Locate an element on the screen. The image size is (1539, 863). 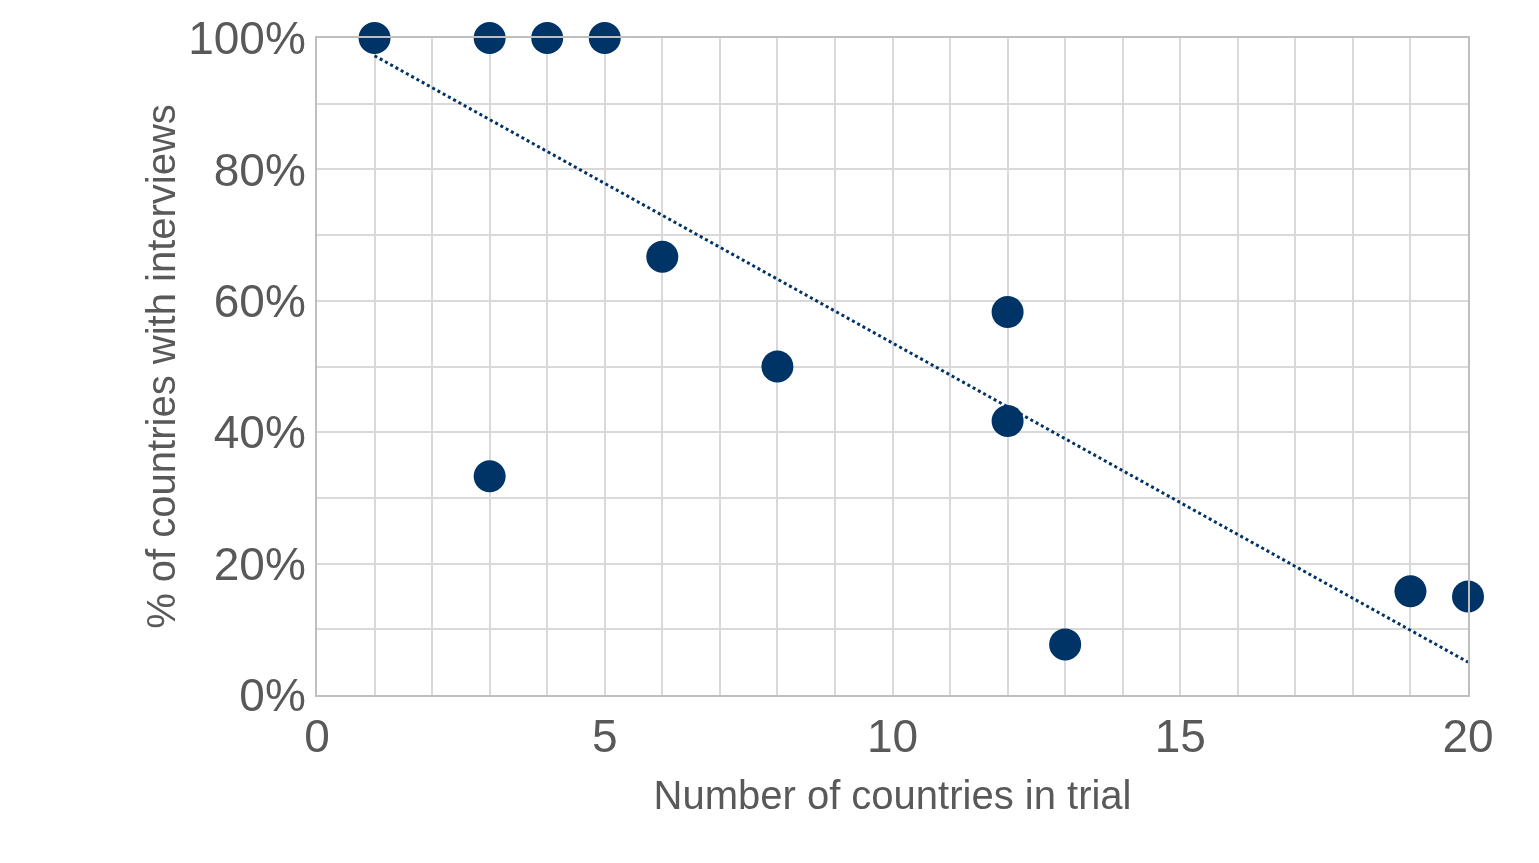
y-tick-label: 40% is located at coordinates (259, 432).